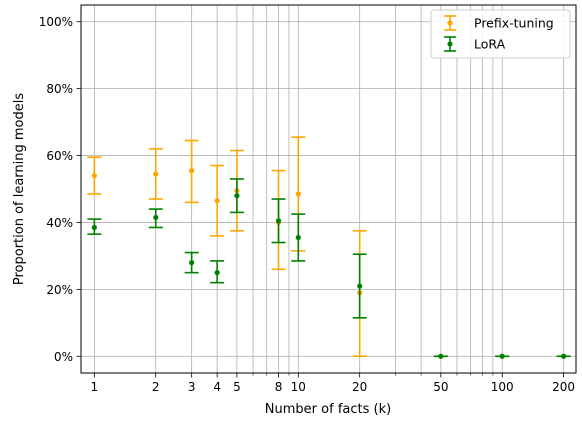  What do you see at coordinates (192, 387) in the screenshot?
I see `x-tick-label: 3` at bounding box center [192, 387].